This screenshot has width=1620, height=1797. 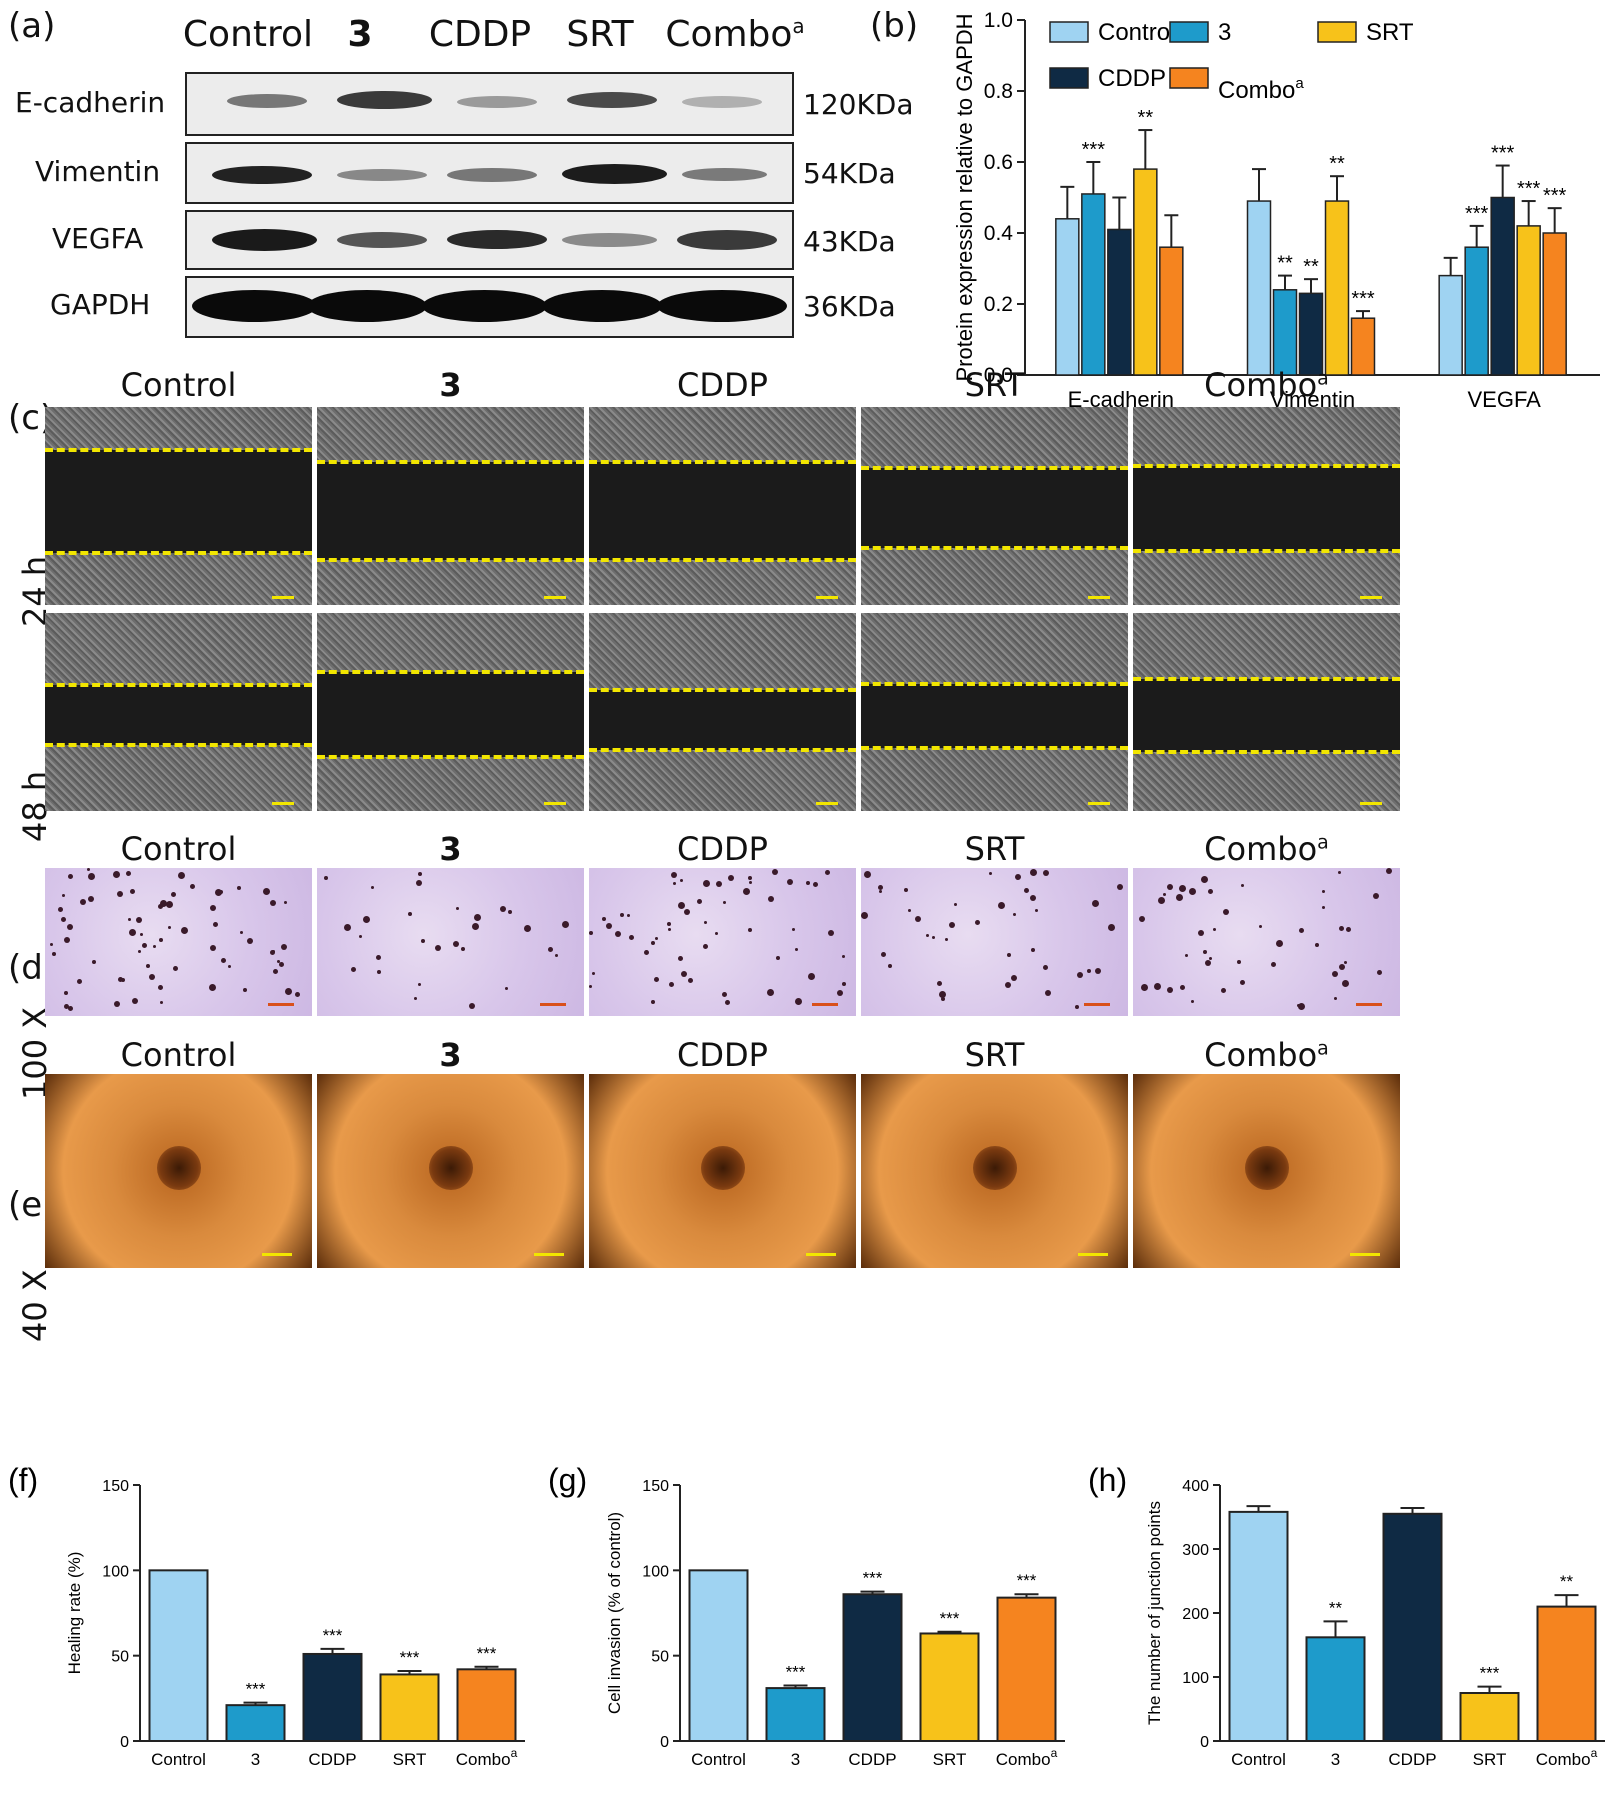 What do you see at coordinates (255, 1759) in the screenshot?
I see `chart-f-category: 3` at bounding box center [255, 1759].